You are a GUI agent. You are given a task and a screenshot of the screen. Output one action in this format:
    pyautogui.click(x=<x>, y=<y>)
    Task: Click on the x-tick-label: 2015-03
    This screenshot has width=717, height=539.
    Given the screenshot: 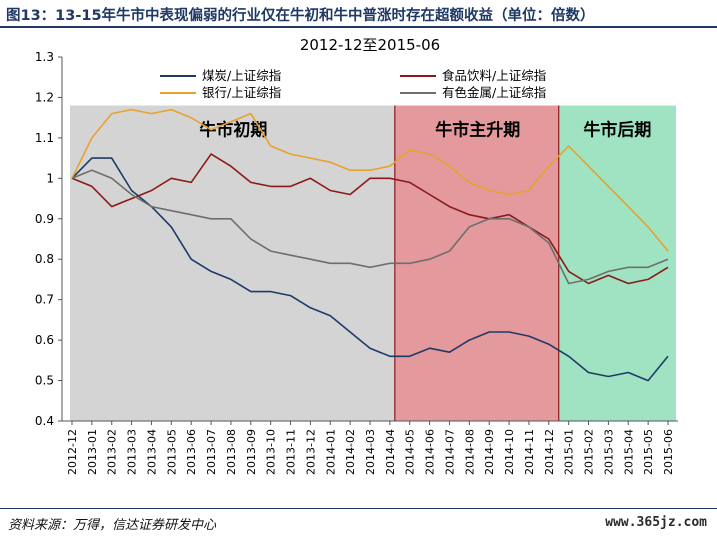 What is the action you would take?
    pyautogui.click(x=608, y=452)
    